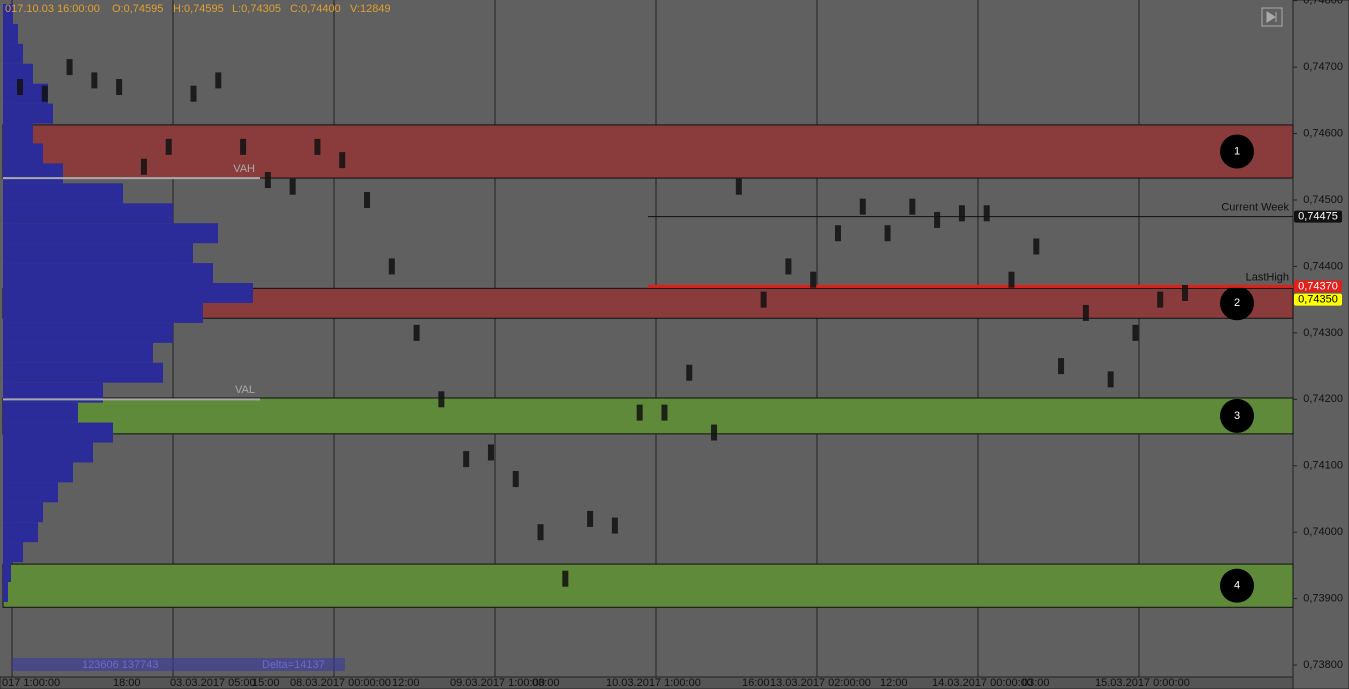 The width and height of the screenshot is (1349, 689). I want to click on x-tick-label: 08.03.2017 00:00:00, so click(340, 683).